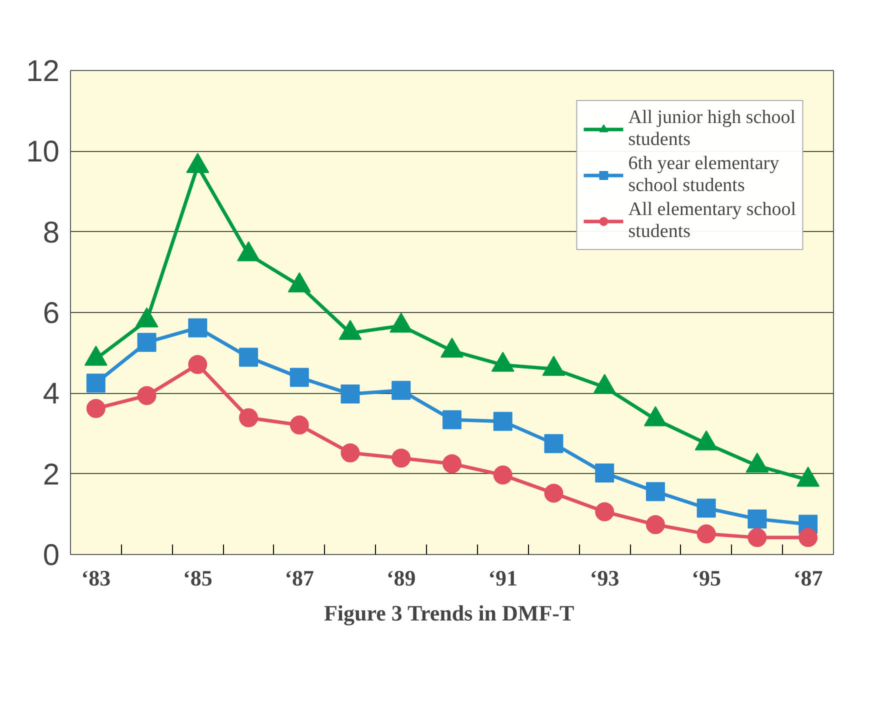 The image size is (893, 704). Describe the element at coordinates (712, 129) in the screenshot. I see `legend-label: All junior high school students` at that location.